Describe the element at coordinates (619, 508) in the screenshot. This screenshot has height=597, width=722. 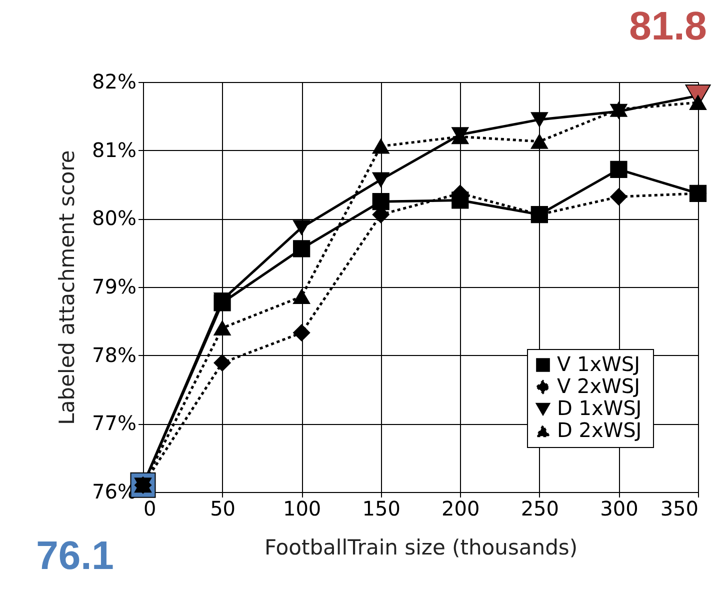
I see `x-tick-label: 300` at that location.